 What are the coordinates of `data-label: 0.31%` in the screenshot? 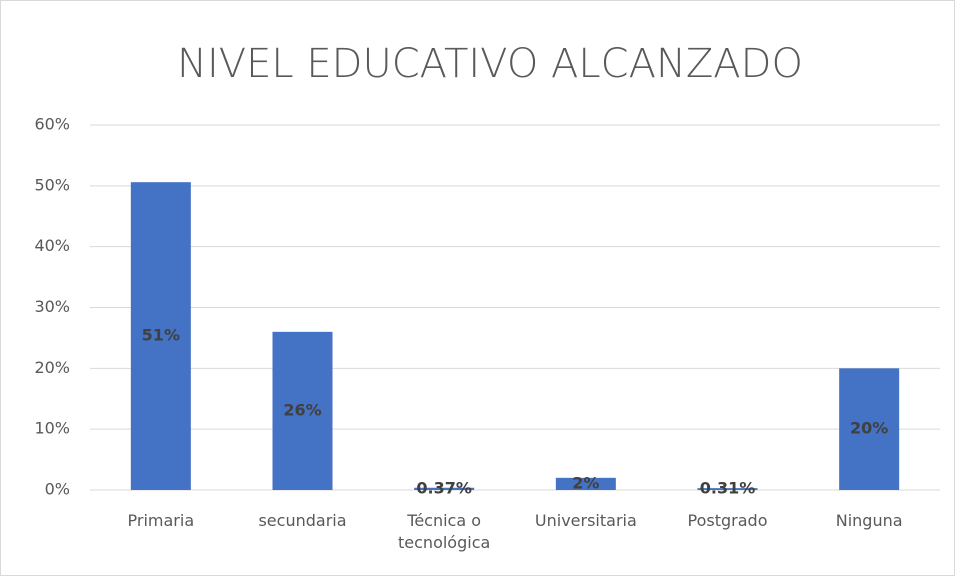 It's located at (728, 488).